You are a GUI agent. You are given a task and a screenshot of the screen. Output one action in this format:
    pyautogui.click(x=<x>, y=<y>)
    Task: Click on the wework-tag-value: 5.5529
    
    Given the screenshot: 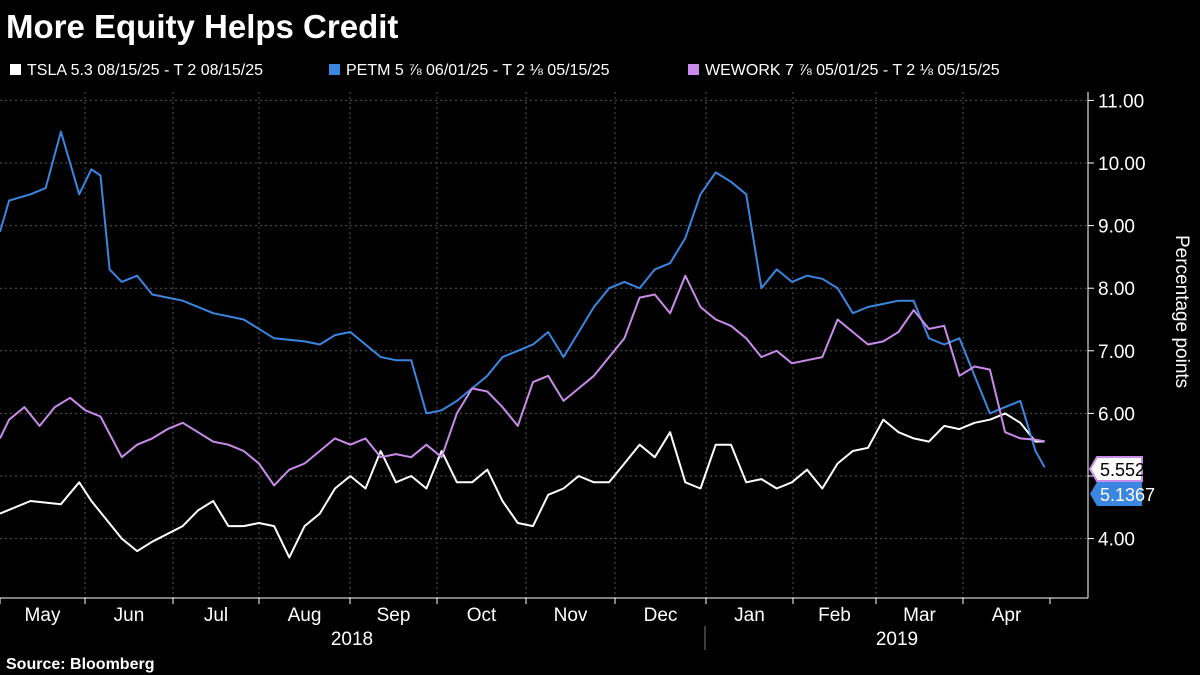 What is the action you would take?
    pyautogui.click(x=1127, y=470)
    